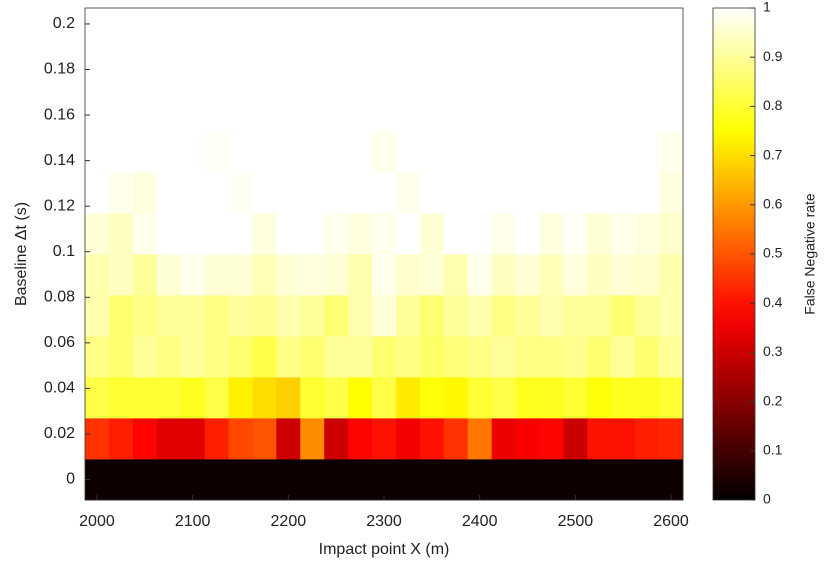 The image size is (825, 571). Describe the element at coordinates (64, 251) in the screenshot. I see `y-tick-label: 0.1` at that location.